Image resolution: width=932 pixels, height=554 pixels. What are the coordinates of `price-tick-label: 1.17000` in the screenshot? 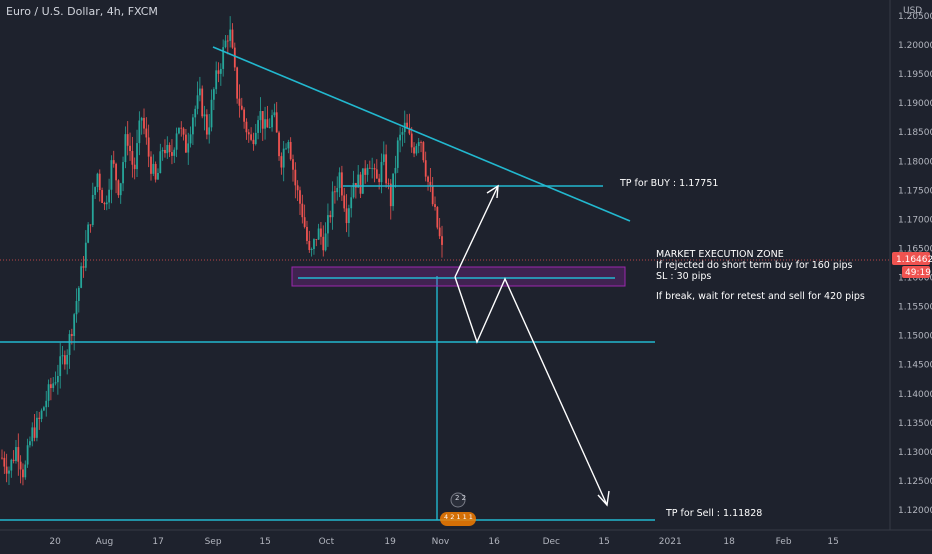 It's located at (915, 220).